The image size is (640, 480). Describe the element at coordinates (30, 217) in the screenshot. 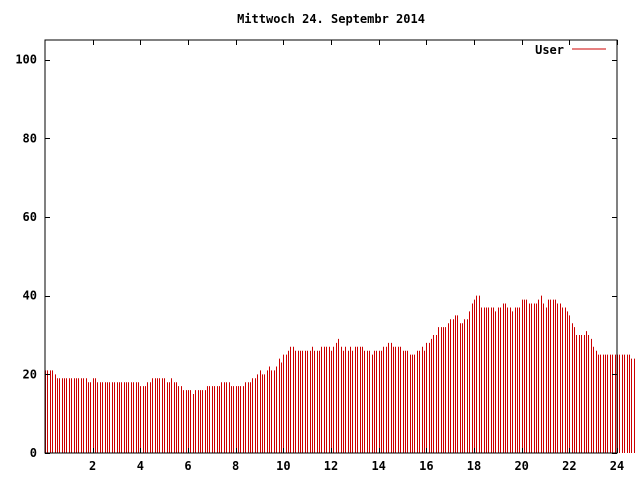

I see `y-tick-label: 60` at that location.